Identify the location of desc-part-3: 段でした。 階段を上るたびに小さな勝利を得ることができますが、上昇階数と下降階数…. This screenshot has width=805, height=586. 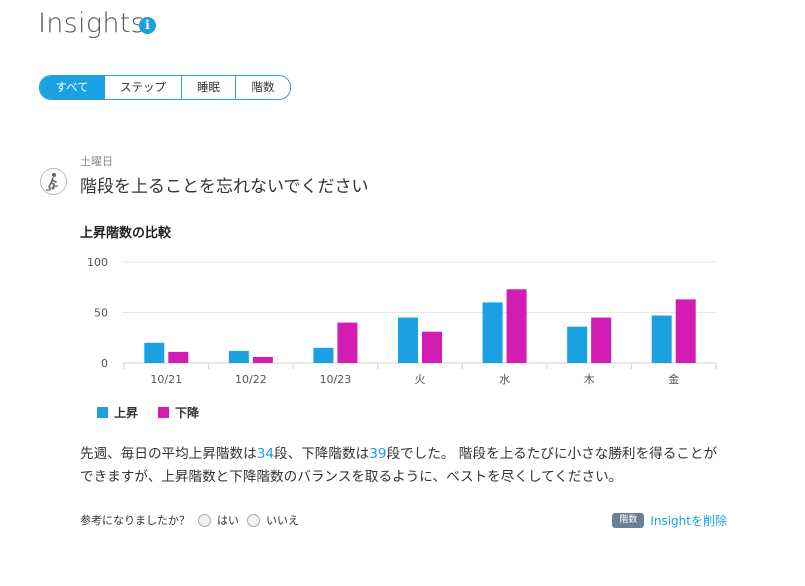
(399, 465).